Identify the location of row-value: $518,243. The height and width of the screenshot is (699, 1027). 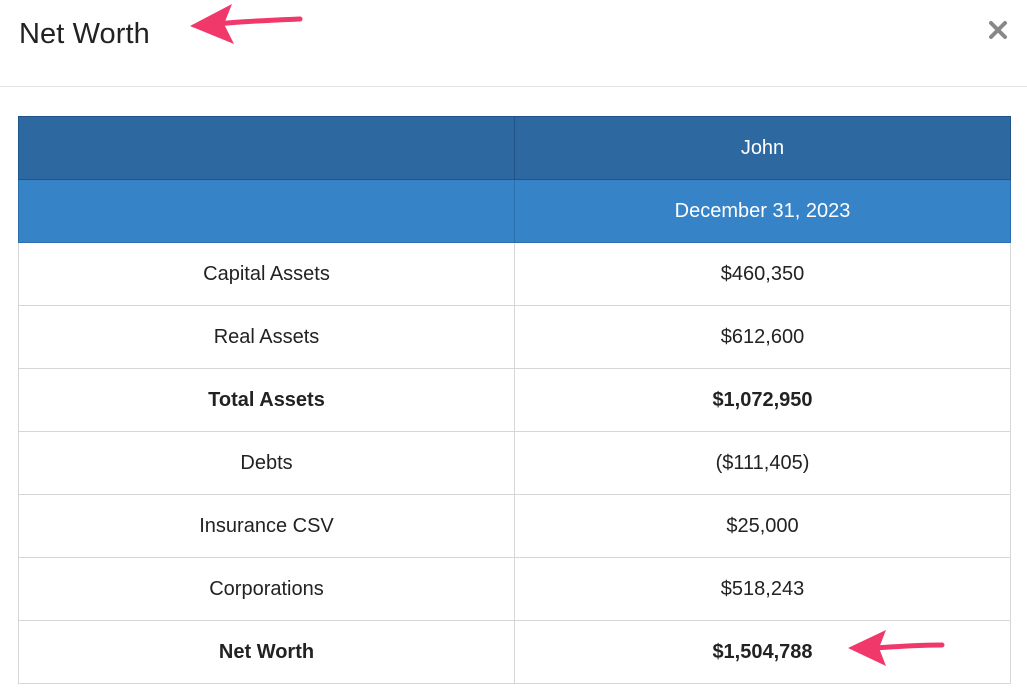
(762, 589).